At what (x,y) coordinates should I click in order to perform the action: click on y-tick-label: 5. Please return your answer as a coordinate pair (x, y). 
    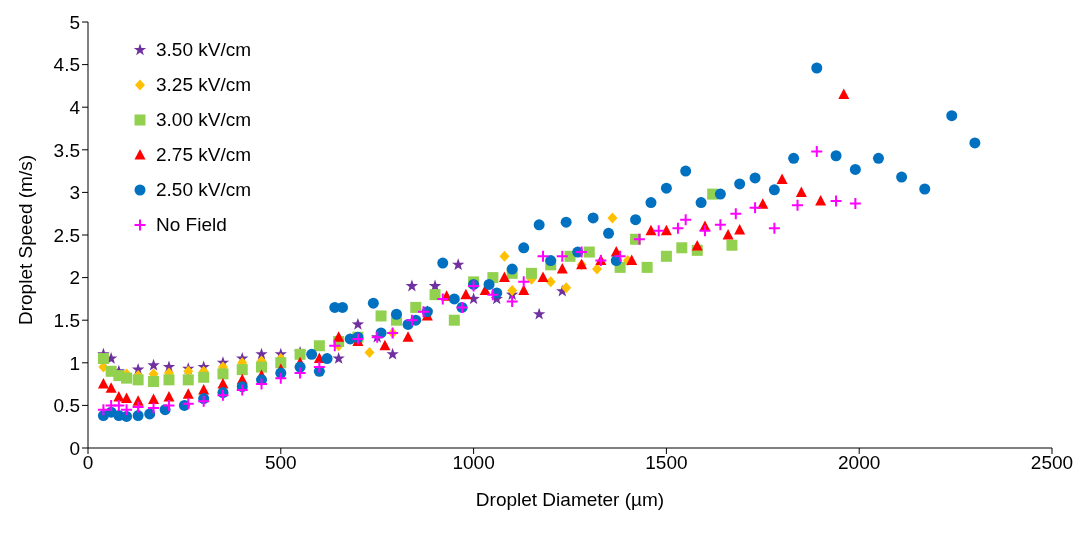
    Looking at the image, I should click on (74, 22).